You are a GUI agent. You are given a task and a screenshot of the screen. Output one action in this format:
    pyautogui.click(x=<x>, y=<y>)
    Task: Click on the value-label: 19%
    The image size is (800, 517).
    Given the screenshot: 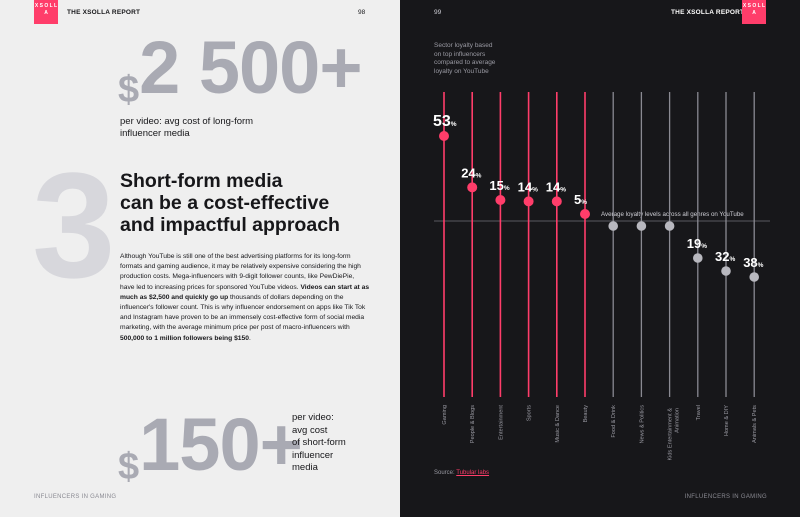 What is the action you would take?
    pyautogui.click(x=697, y=243)
    